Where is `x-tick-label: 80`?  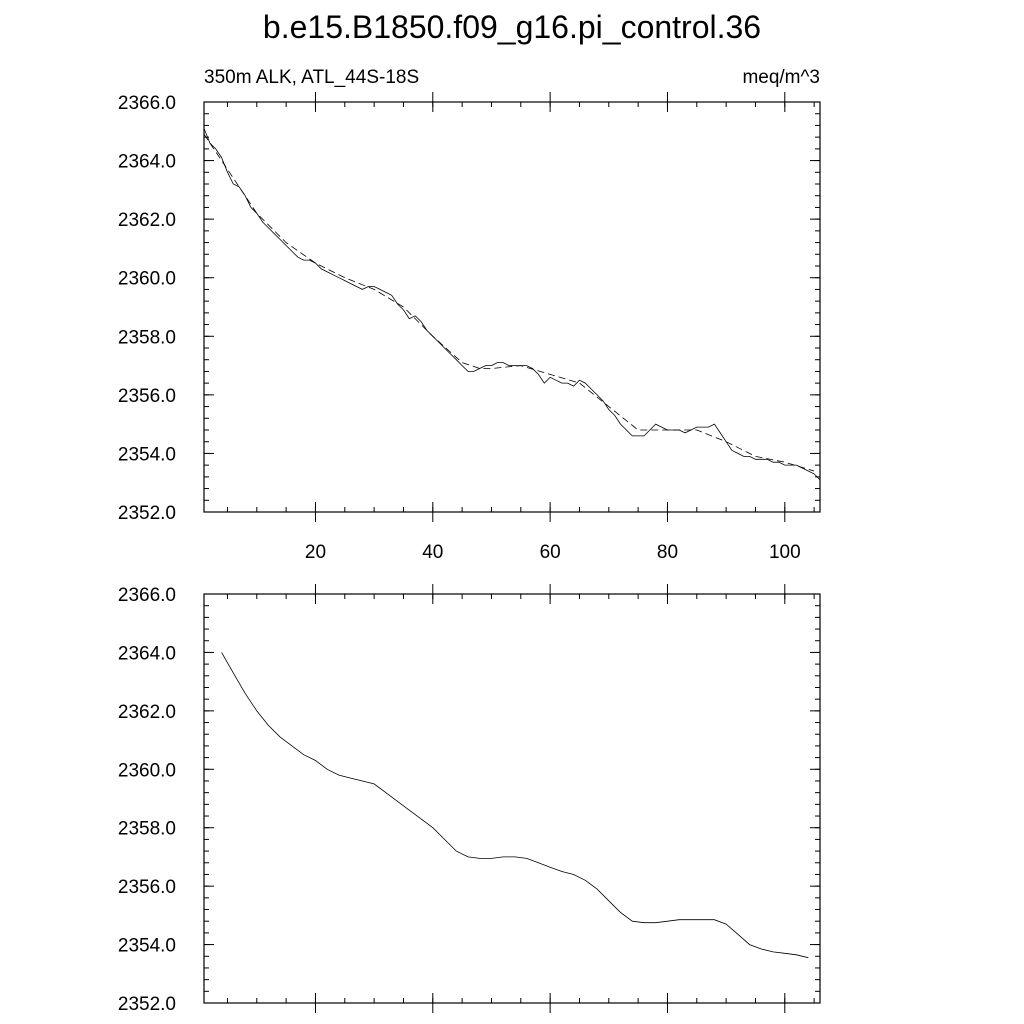
x-tick-label: 80 is located at coordinates (667, 552).